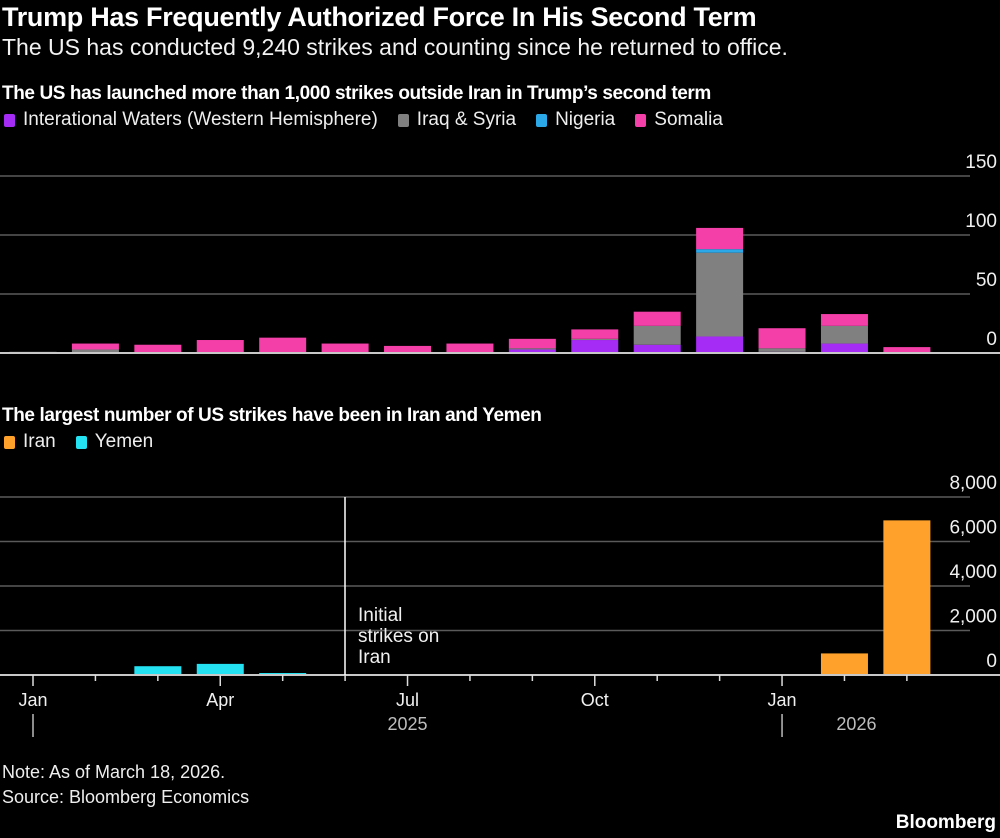 Image resolution: width=1000 pixels, height=838 pixels. I want to click on y-tick-label: 6,000, so click(973, 528).